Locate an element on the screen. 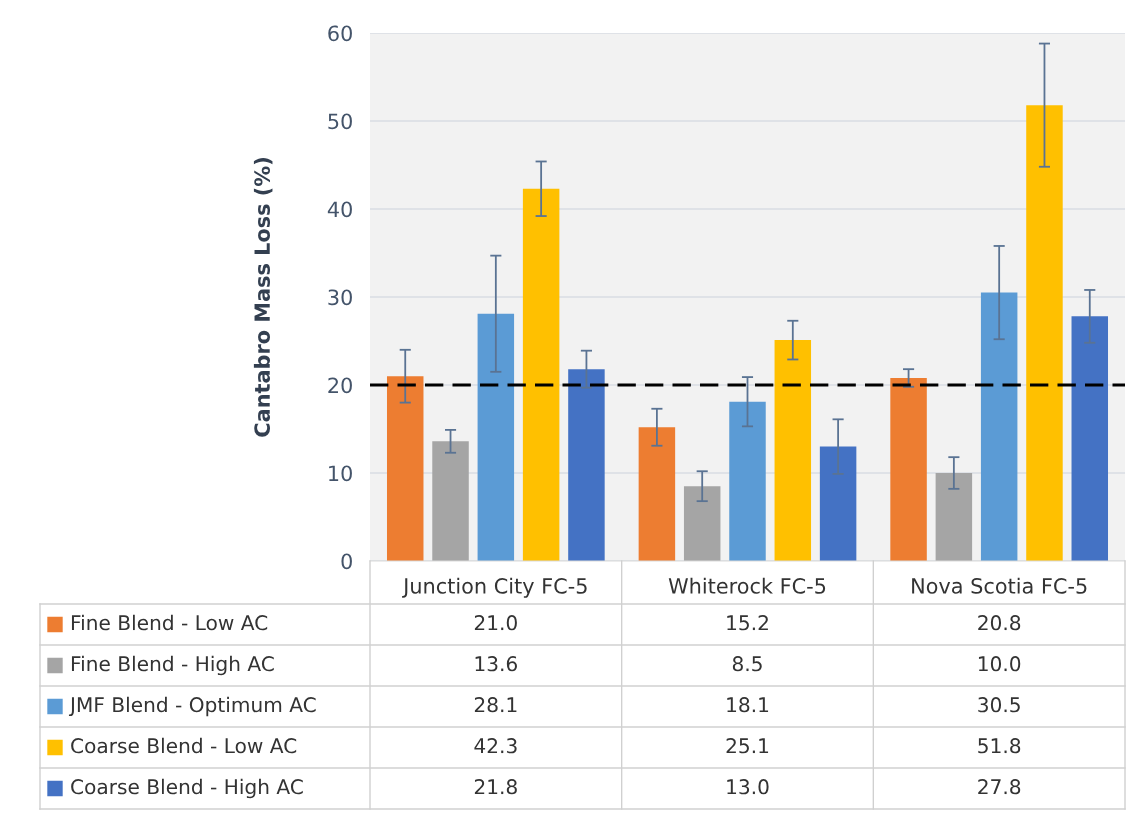  legend-label: Coarse Blend - High AC is located at coordinates (187, 788).